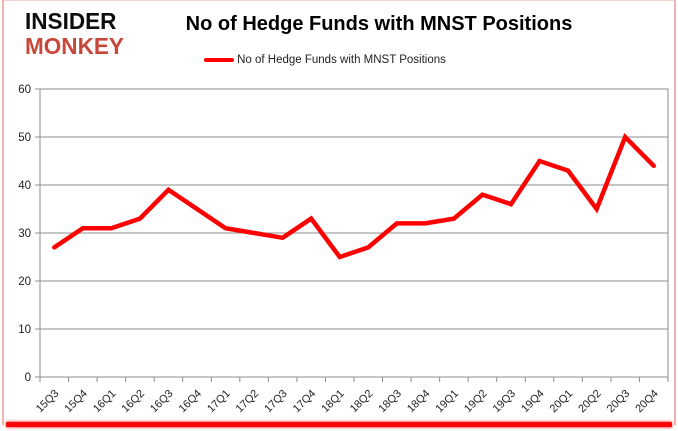  I want to click on legend-line-swatch, so click(219, 60).